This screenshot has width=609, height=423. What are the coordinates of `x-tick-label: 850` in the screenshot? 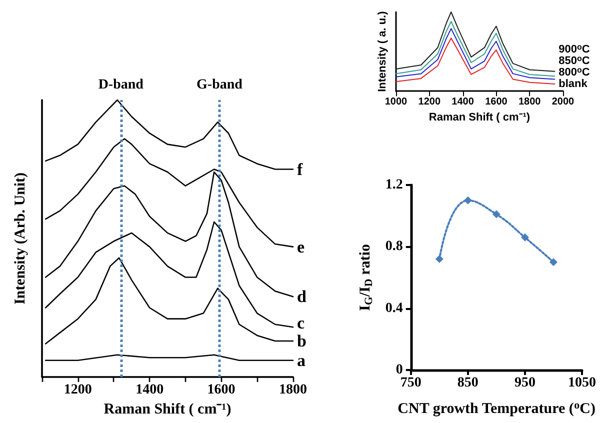 It's located at (467, 383).